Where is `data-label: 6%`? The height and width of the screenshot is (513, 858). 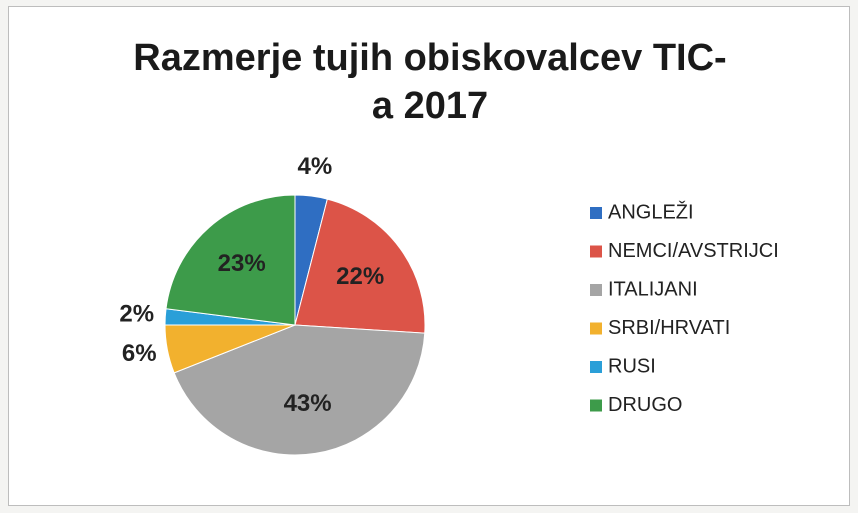
data-label: 6% is located at coordinates (139, 353).